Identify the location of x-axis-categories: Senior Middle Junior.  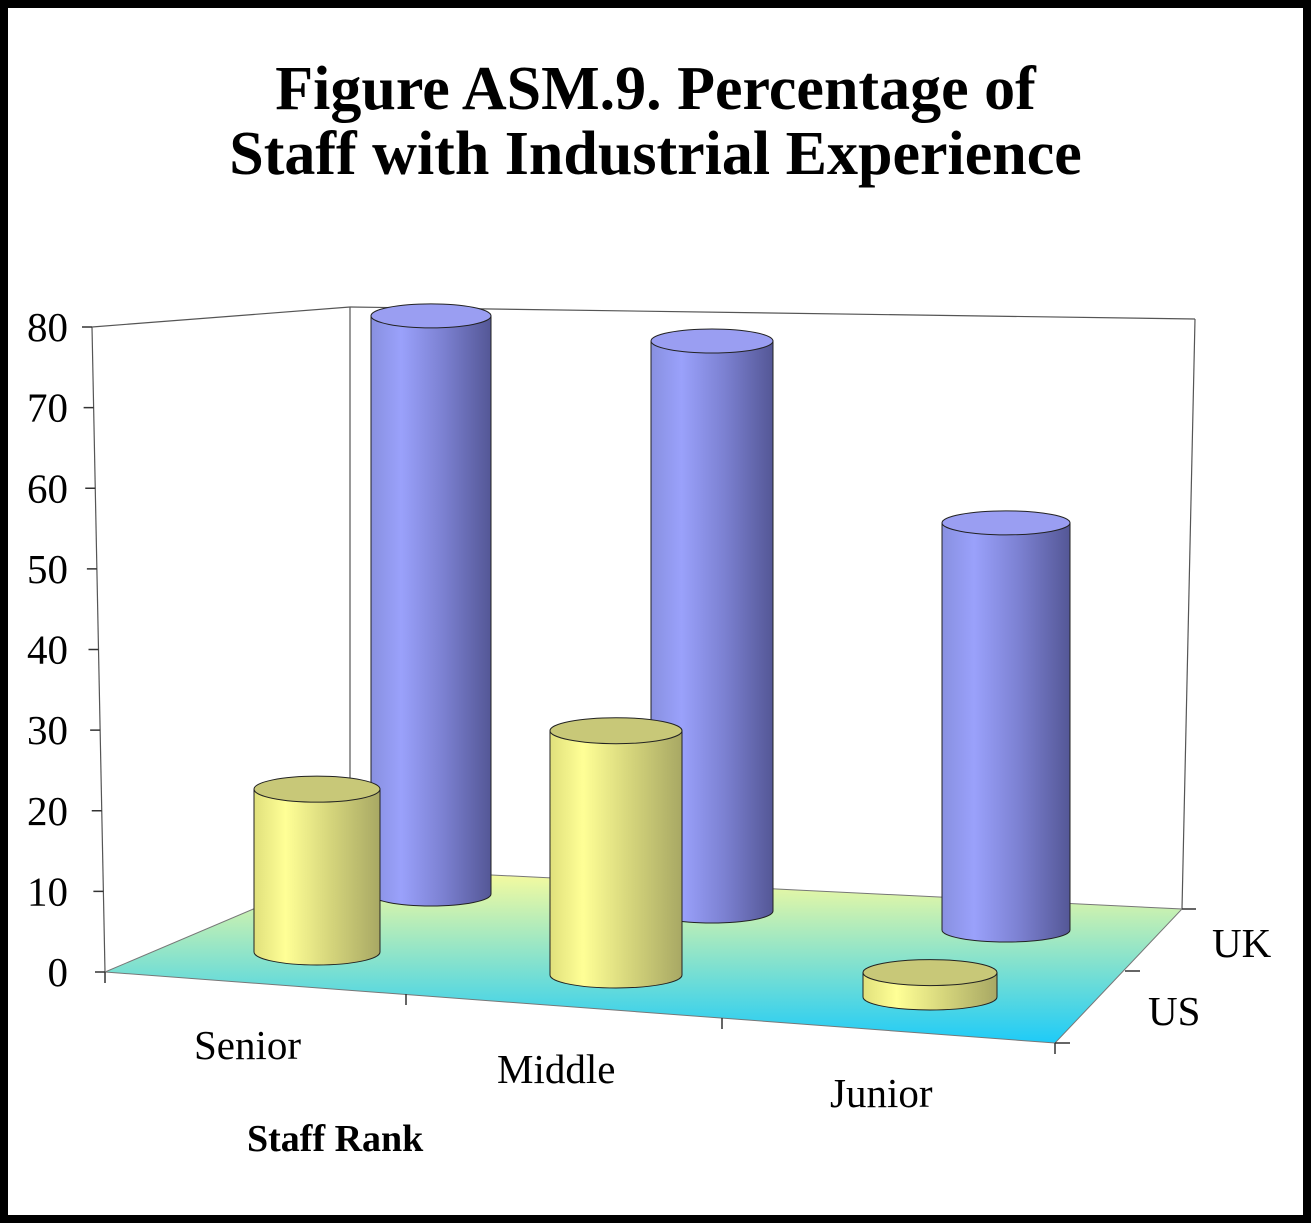
(563, 1069).